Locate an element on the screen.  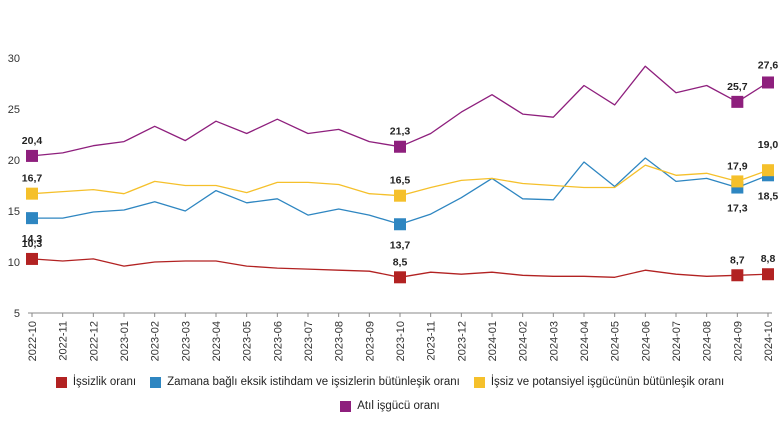
y-tick-label: 10 is located at coordinates (14, 263).